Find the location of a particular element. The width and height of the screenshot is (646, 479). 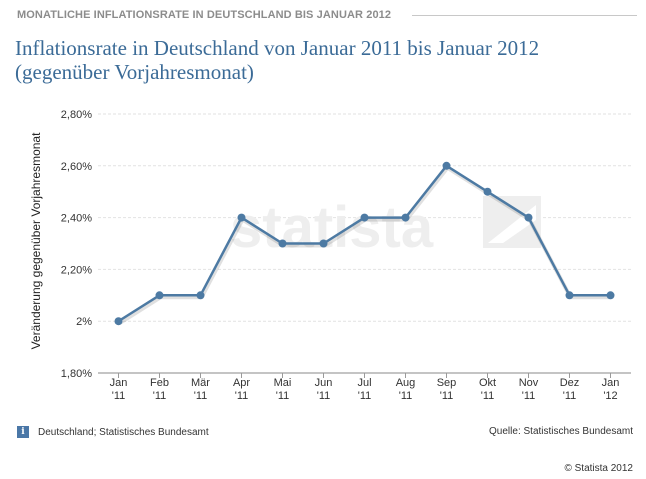

x-tick-label: Jan '12 is located at coordinates (611, 389).